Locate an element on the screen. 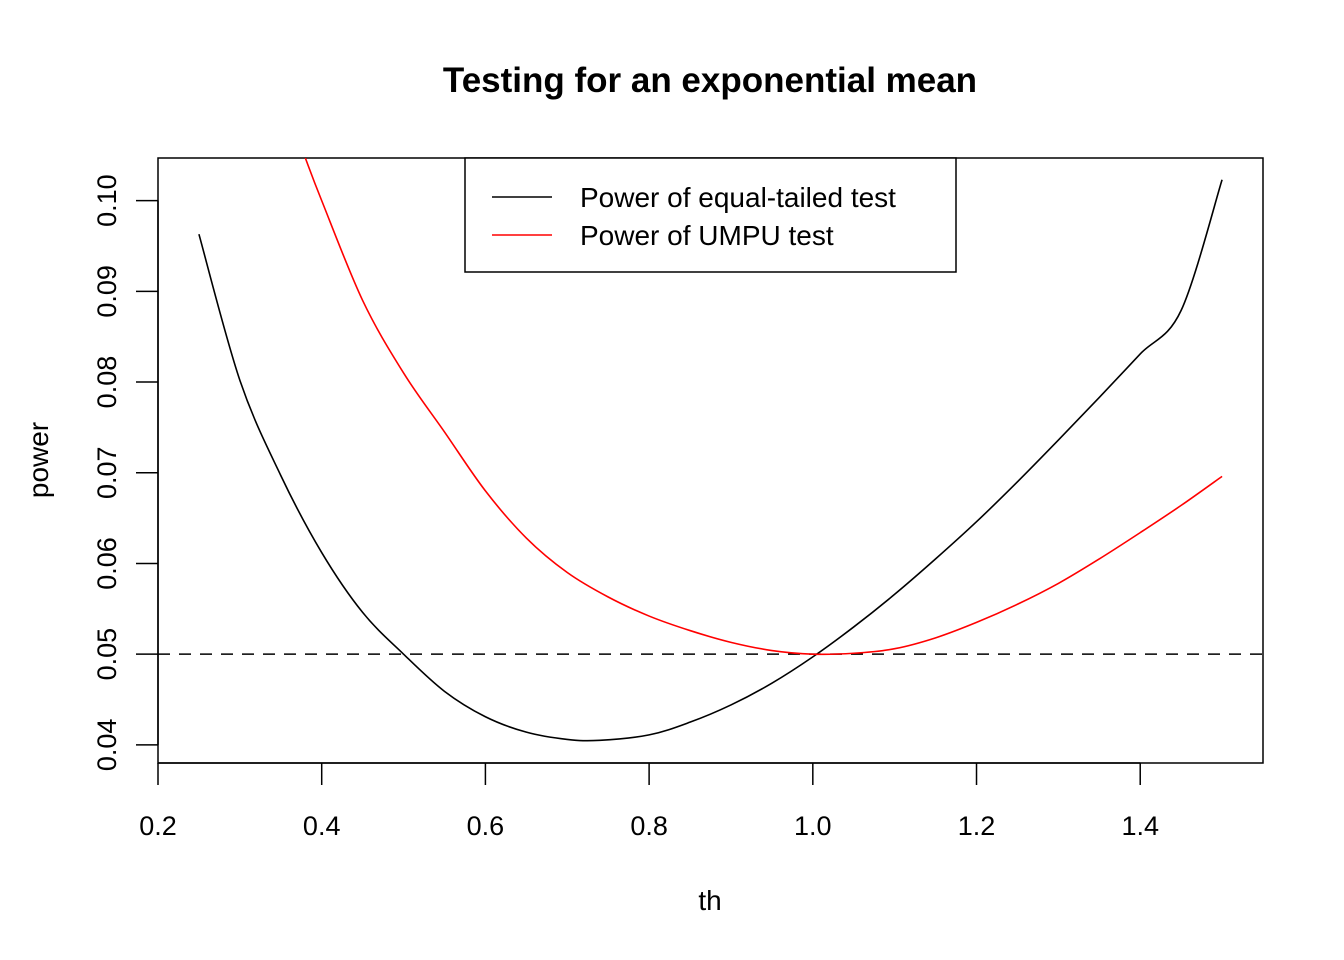 The height and width of the screenshot is (960, 1344). chart-title: Testing for an exponential mean is located at coordinates (710, 80).